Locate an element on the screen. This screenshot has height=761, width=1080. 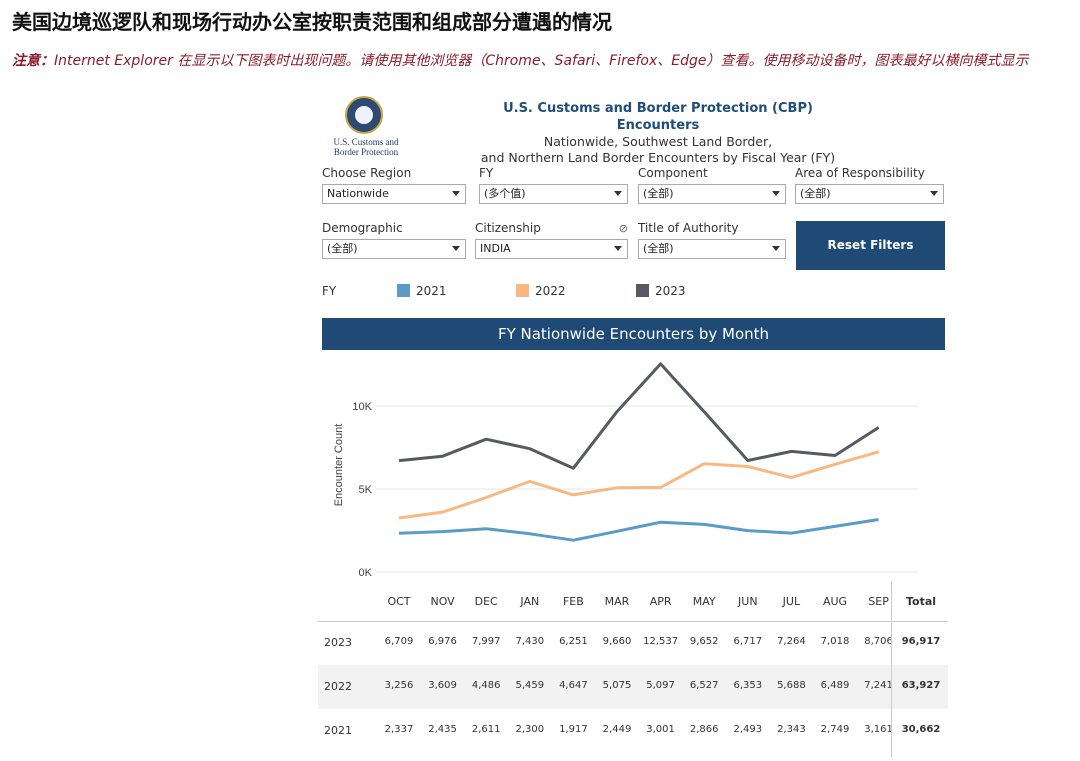
chart-legend: FY 2021 2022 2023 is located at coordinates (633, 292).